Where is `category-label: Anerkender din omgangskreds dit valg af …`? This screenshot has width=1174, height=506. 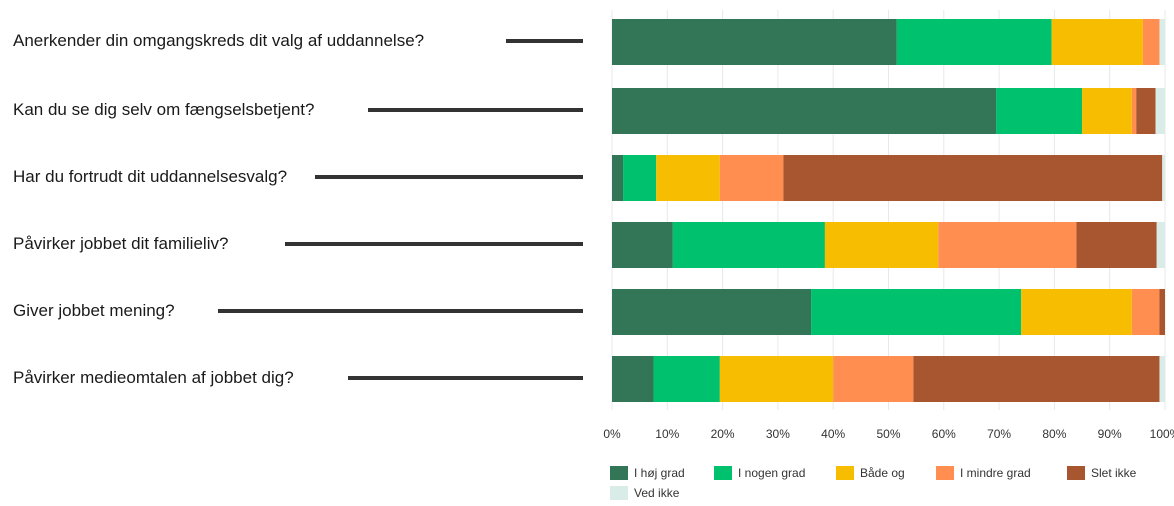
category-label: Anerkender din omgangskreds dit valg af … is located at coordinates (219, 40).